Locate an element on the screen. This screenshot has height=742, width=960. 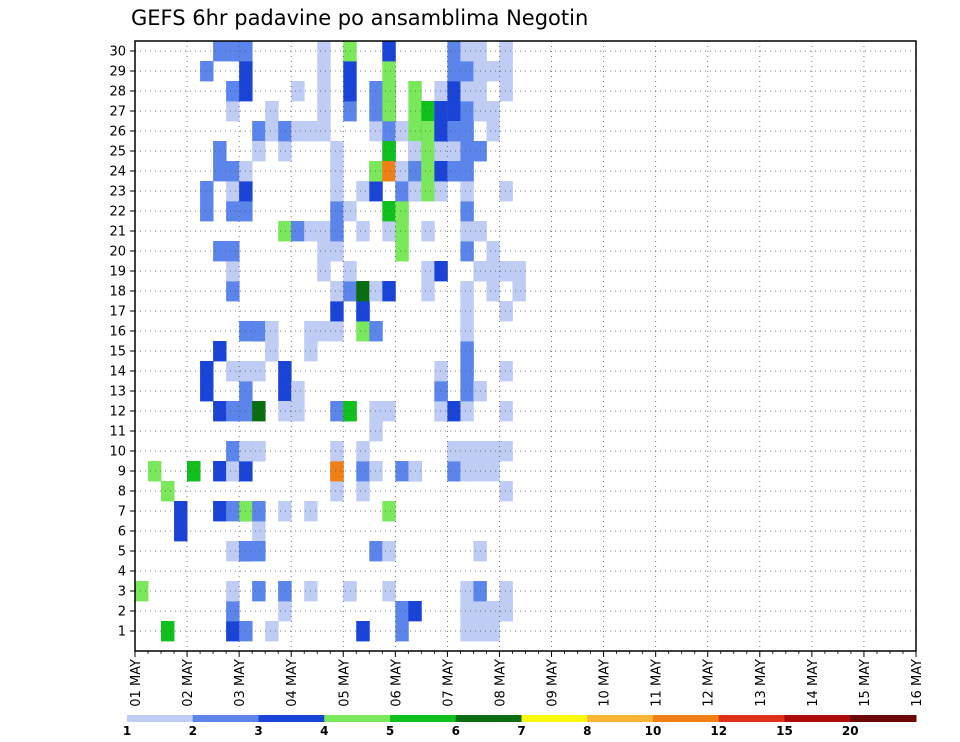
y-tick-label: 8 is located at coordinates (122, 492).